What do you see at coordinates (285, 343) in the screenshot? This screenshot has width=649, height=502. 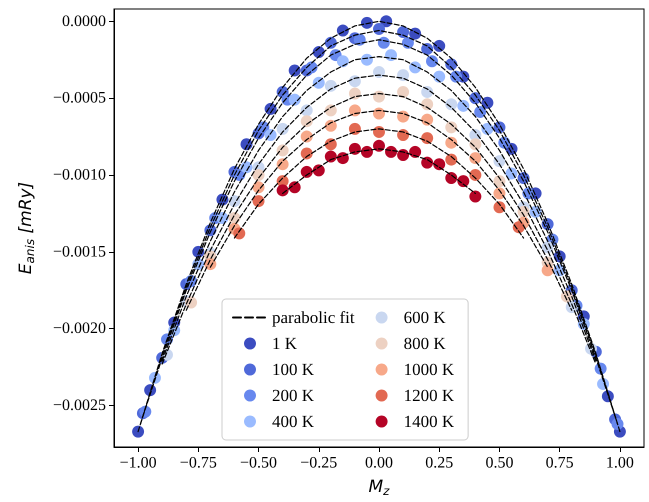 I see `legend-label: 1 K` at bounding box center [285, 343].